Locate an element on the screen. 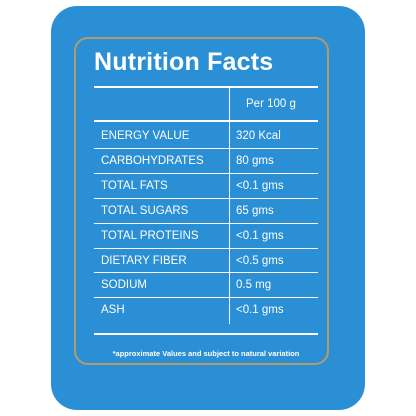  title-rule is located at coordinates (206, 87).